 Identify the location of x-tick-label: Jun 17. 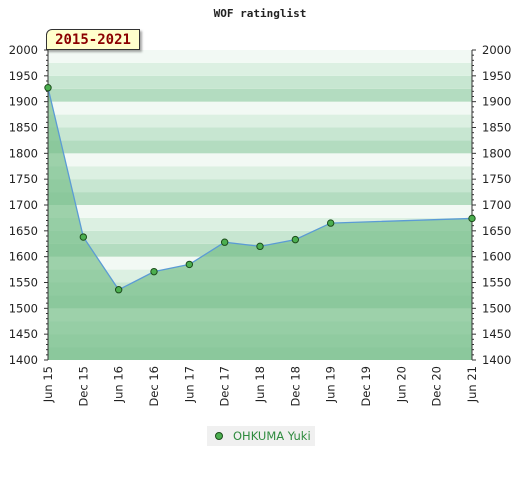
(189, 384).